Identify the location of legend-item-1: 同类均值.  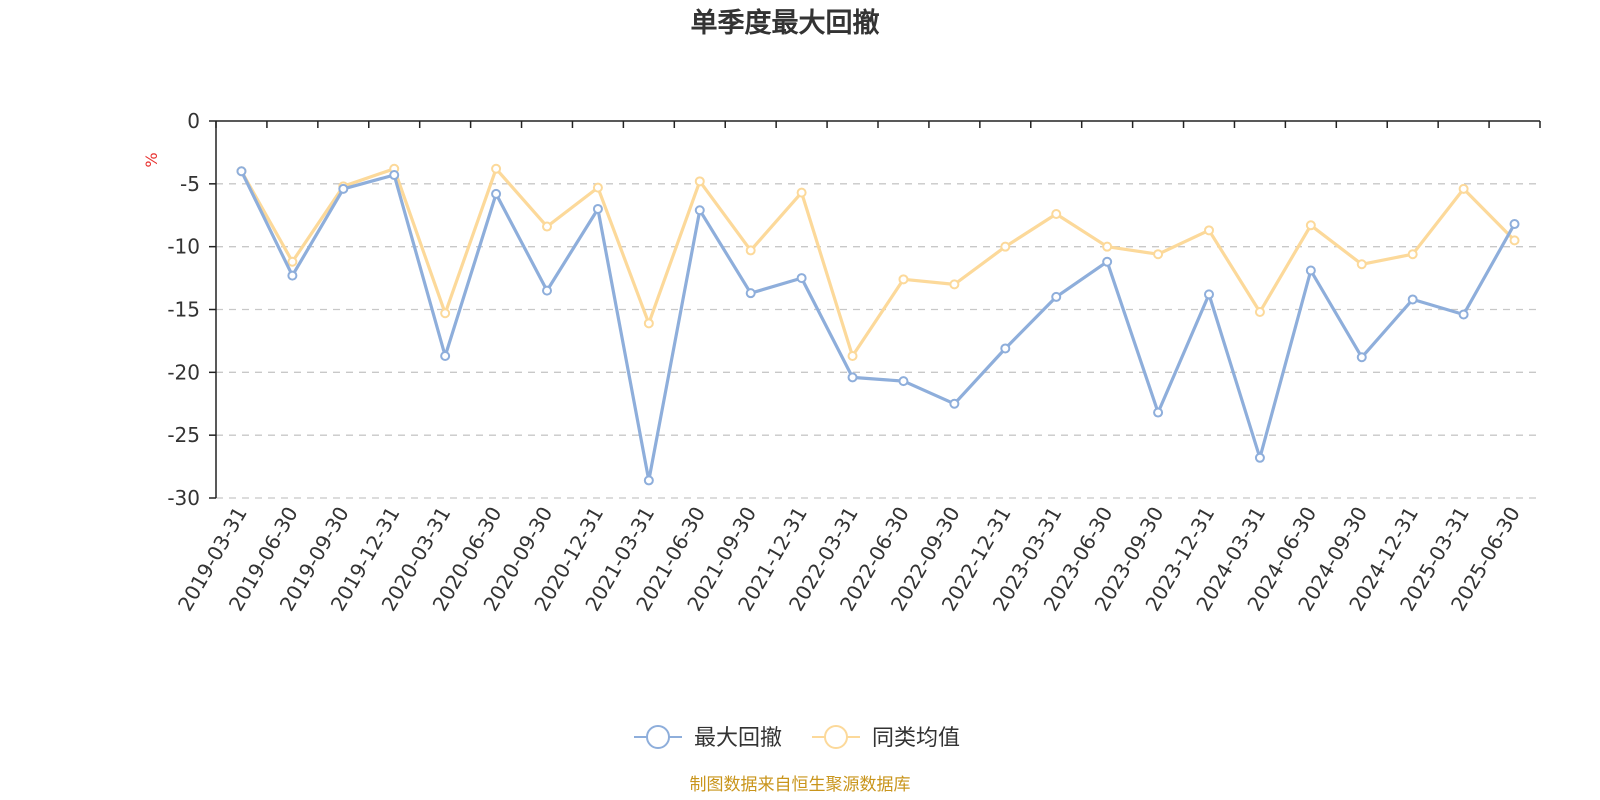
(886, 738).